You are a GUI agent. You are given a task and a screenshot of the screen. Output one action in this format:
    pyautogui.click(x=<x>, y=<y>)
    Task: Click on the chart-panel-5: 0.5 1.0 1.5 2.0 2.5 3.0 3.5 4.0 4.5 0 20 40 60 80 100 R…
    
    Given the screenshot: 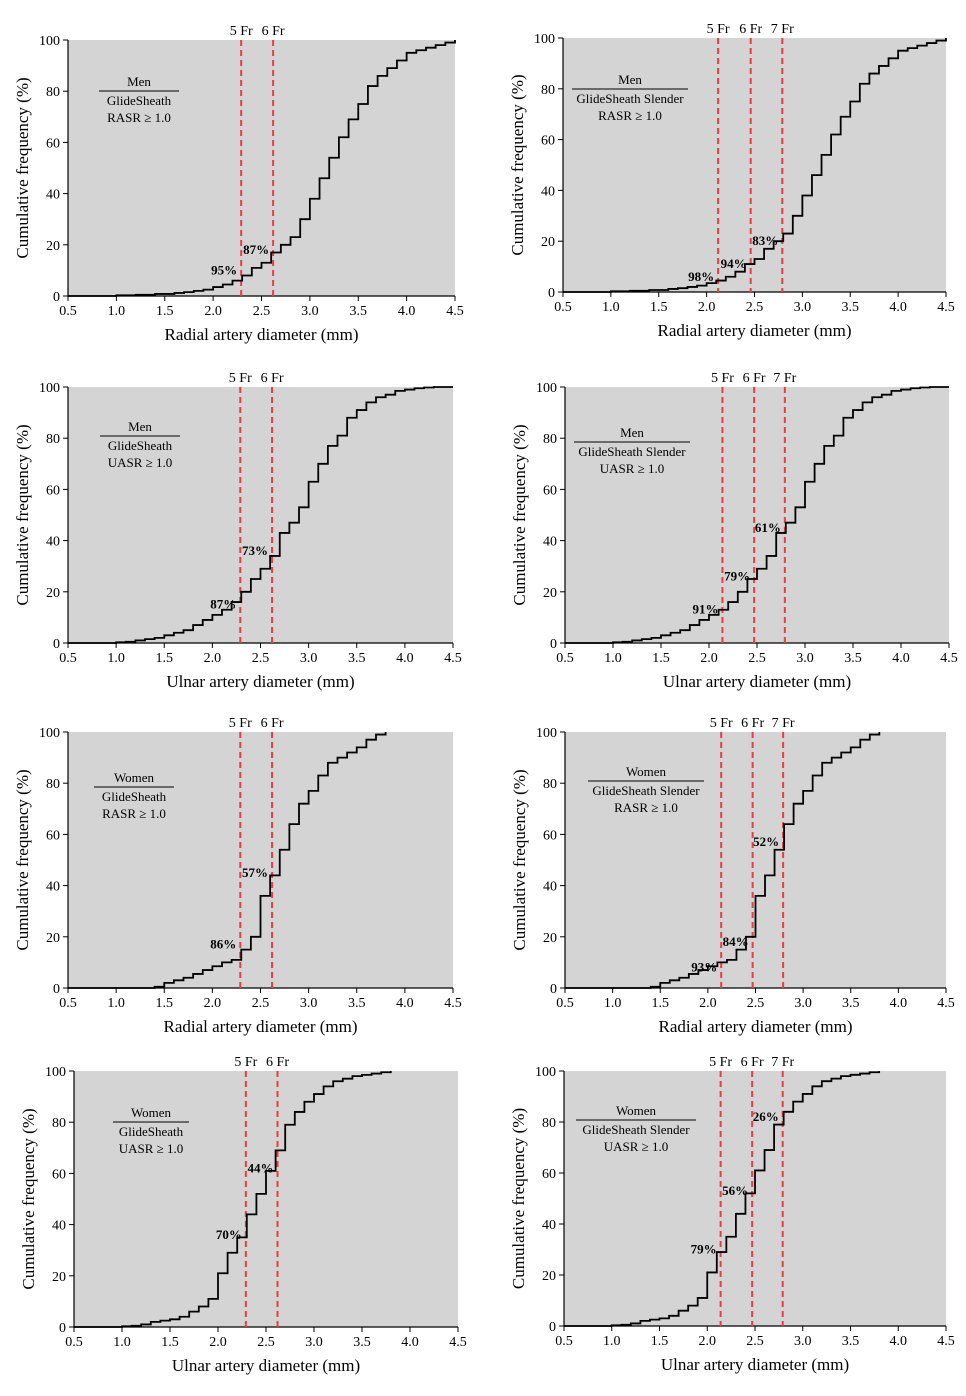 What is the action you would take?
    pyautogui.click(x=237, y=876)
    